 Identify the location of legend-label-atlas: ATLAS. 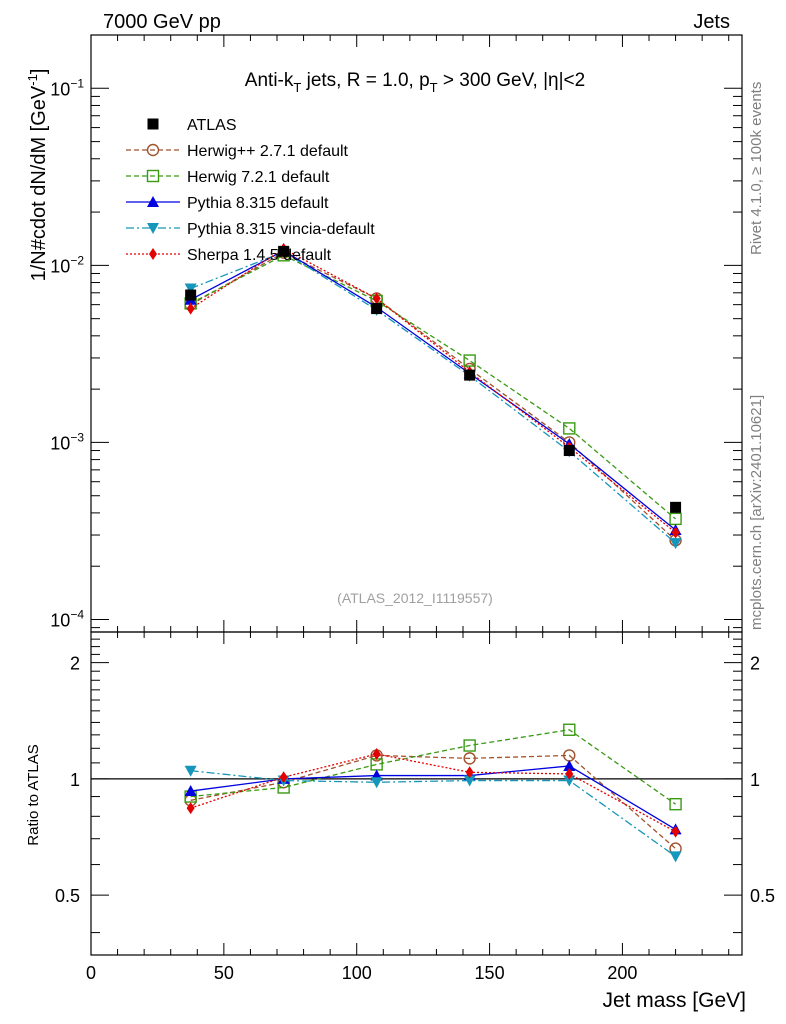
(212, 125).